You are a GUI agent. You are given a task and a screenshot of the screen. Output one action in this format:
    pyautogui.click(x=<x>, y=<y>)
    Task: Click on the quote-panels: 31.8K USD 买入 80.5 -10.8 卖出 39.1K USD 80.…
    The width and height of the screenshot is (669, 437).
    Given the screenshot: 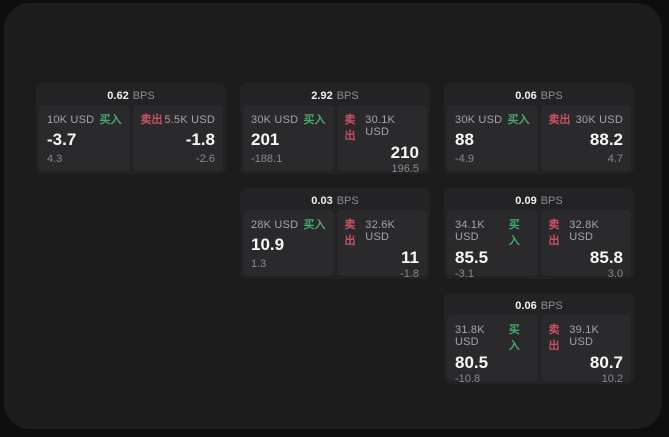 What is the action you would take?
    pyautogui.click(x=539, y=350)
    